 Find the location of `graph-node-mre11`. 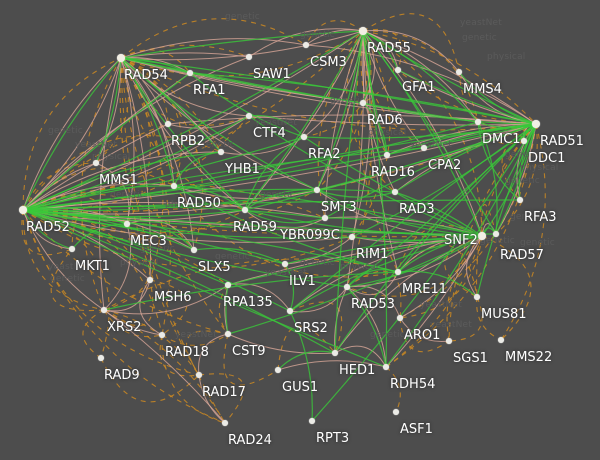

graph-node-mre11 is located at coordinates (398, 272).